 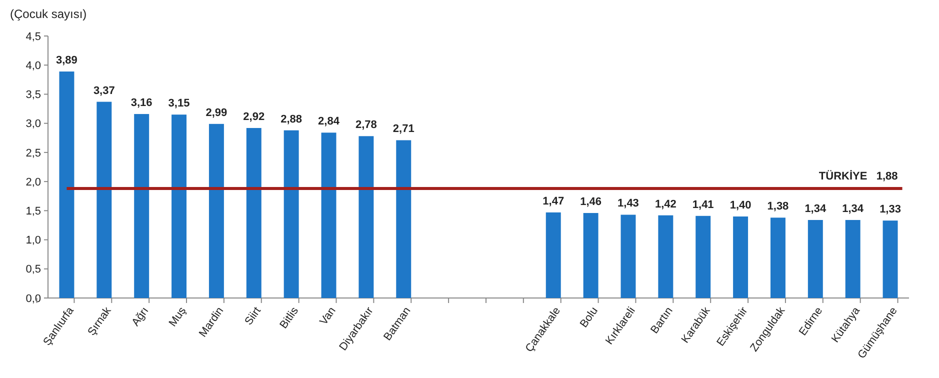 I want to click on y-tick-label: 4,0, so click(x=33, y=66).